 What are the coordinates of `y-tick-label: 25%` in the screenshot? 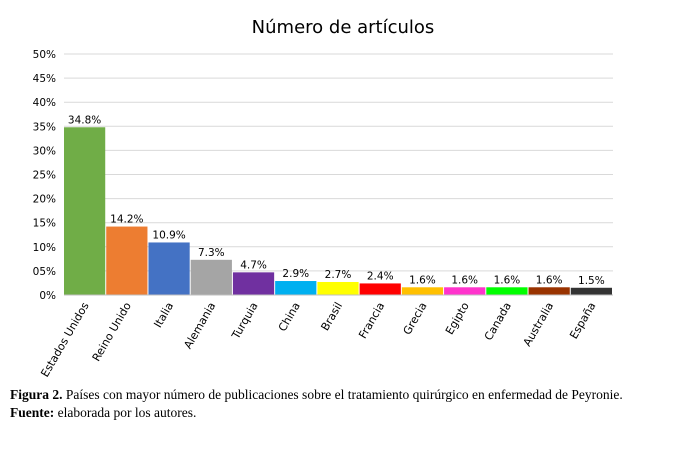 It's located at (44, 176).